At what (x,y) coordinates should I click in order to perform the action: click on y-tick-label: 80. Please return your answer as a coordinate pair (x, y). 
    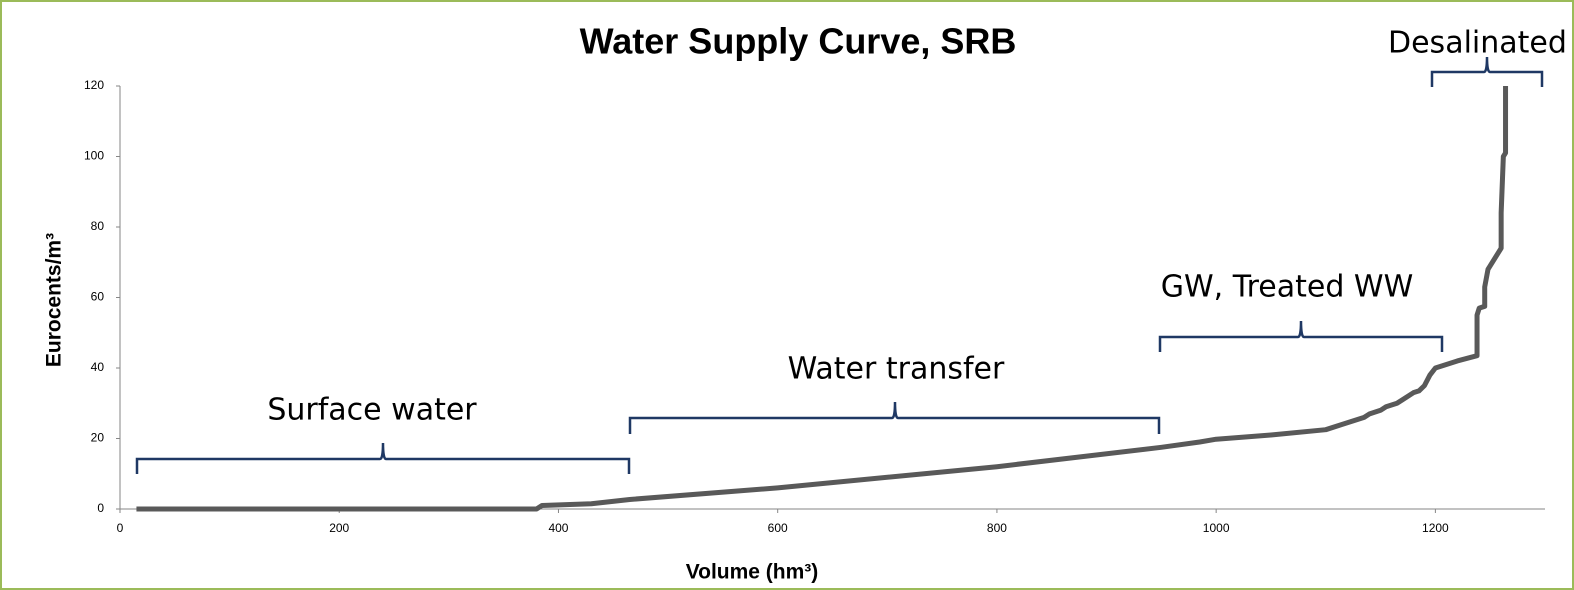
    Looking at the image, I should click on (98, 226).